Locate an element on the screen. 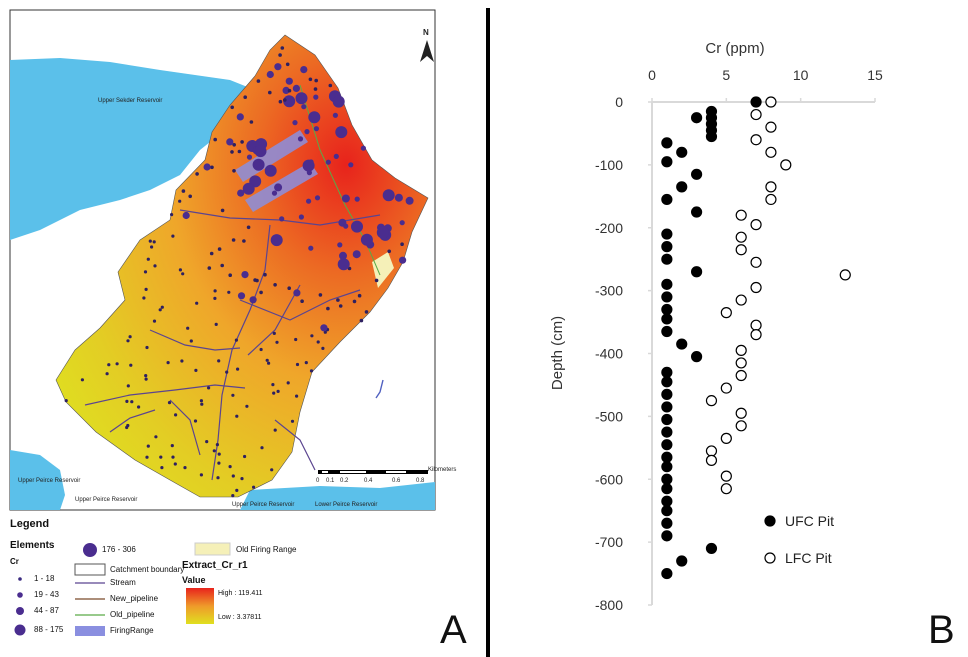  legend-old-firing-range-box is located at coordinates (212, 549).